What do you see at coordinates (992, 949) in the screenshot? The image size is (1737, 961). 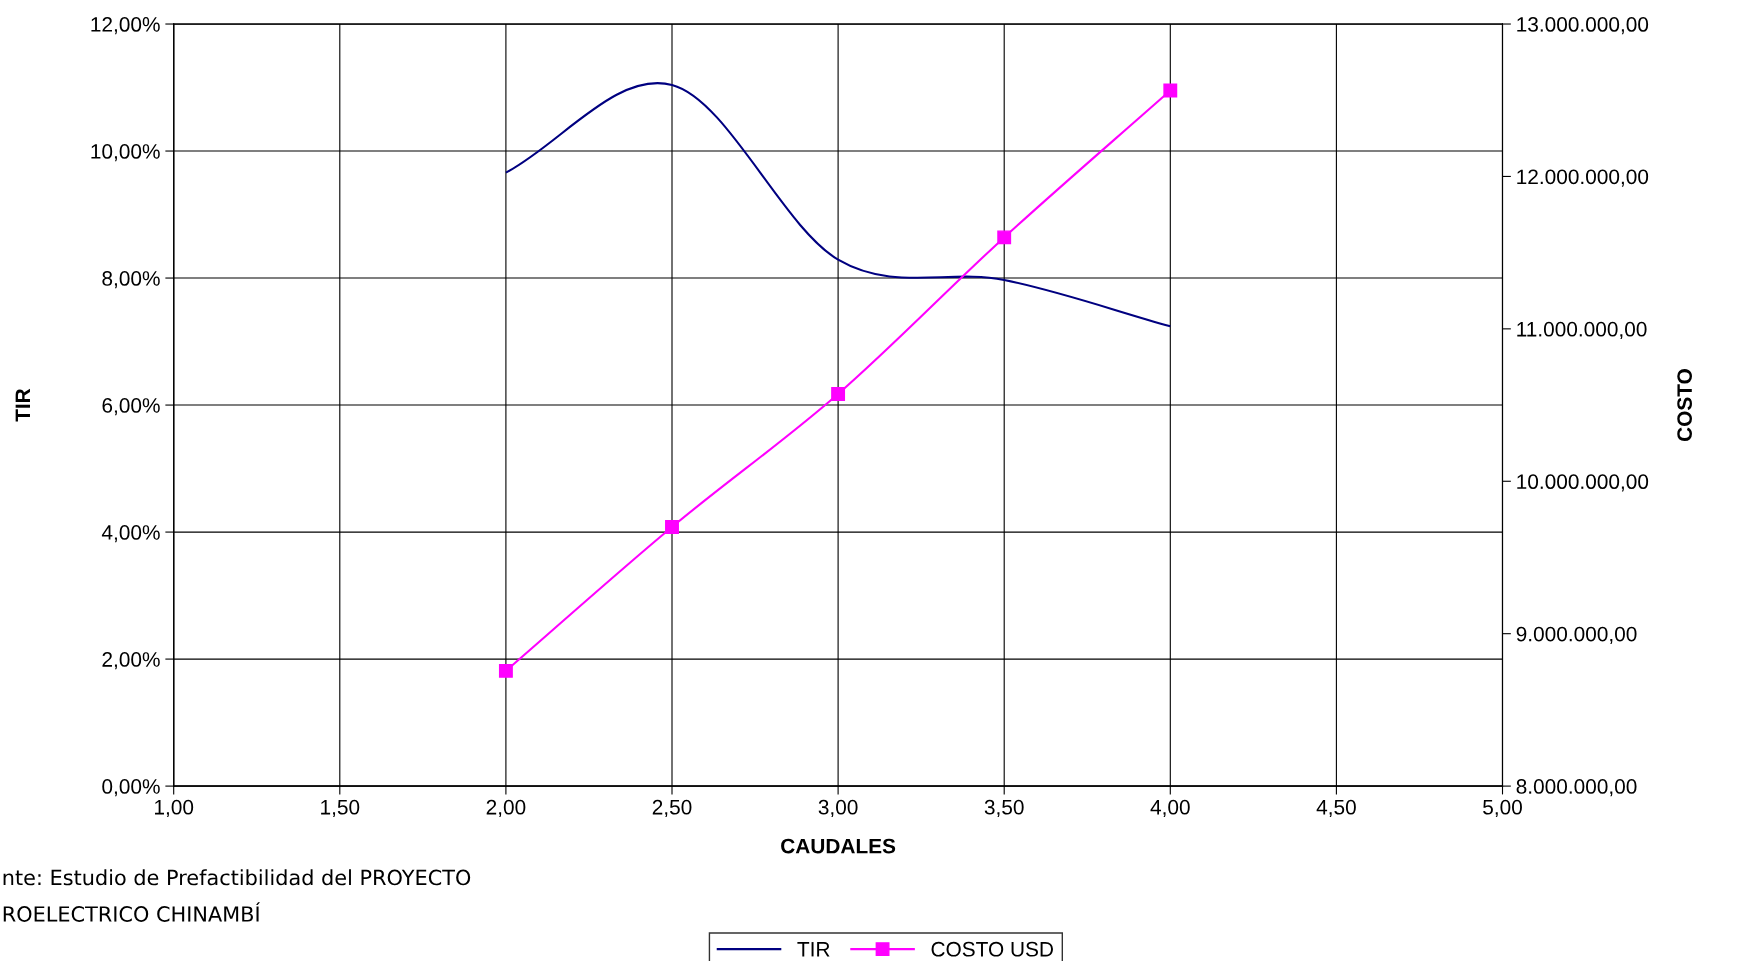 I see `legend-label: COSTO USD` at bounding box center [992, 949].